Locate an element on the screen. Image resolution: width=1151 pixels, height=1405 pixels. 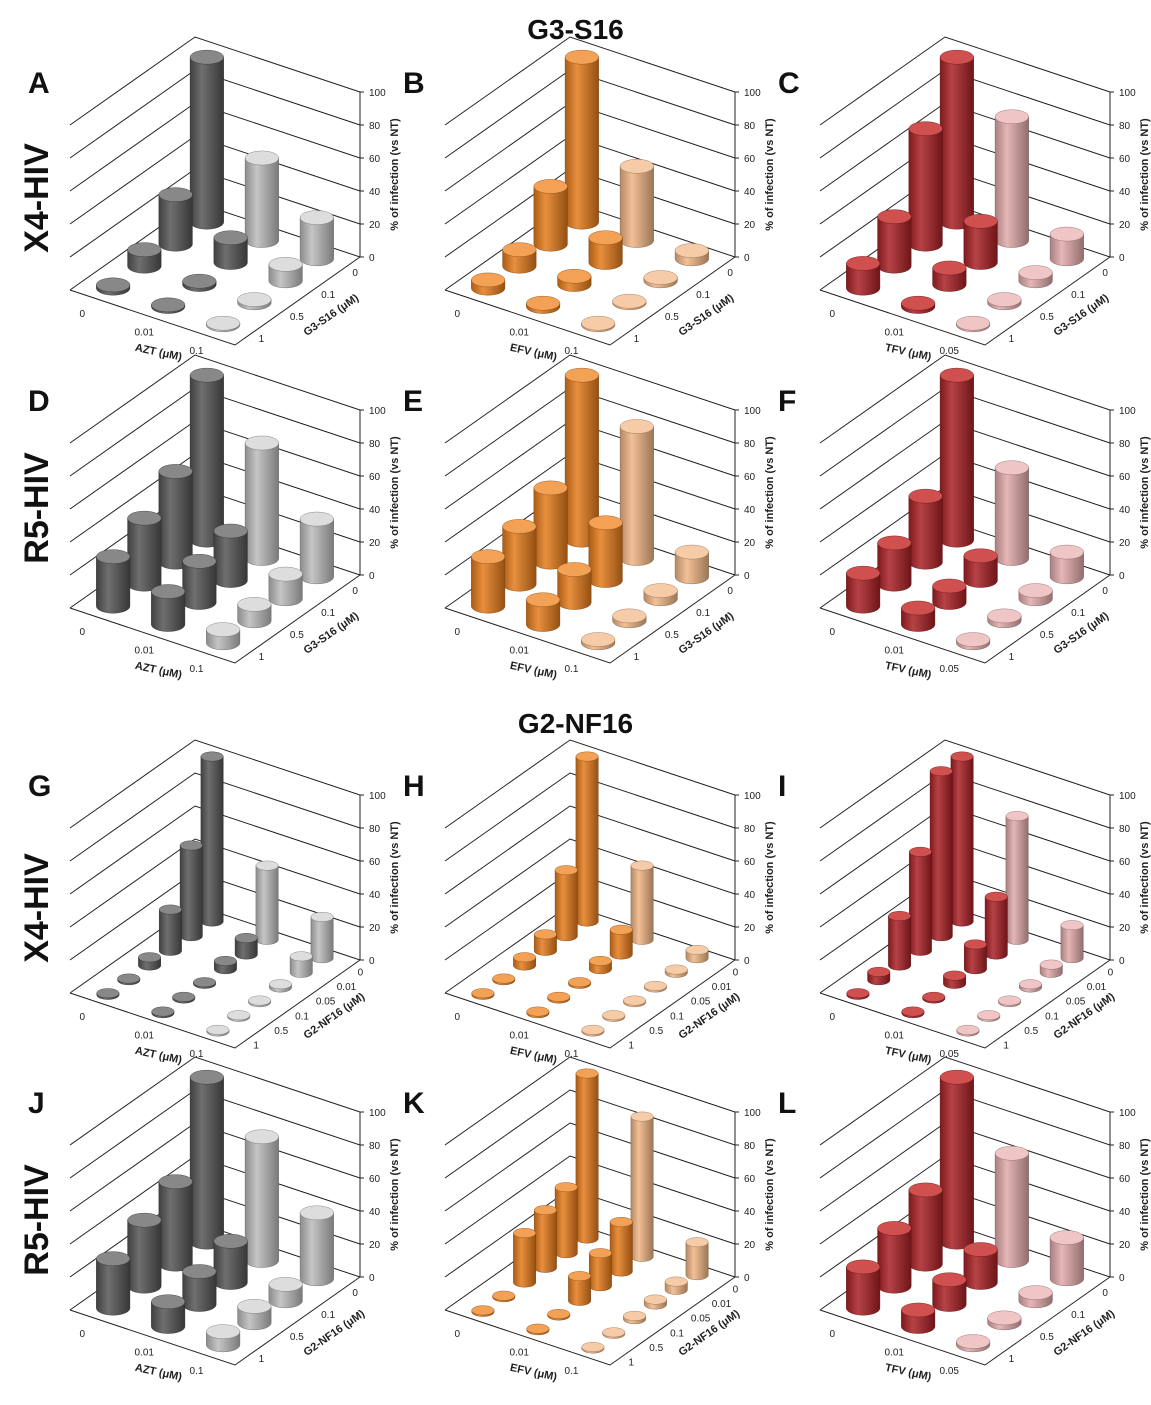
x-tick-label: 0.1 is located at coordinates (572, 351).